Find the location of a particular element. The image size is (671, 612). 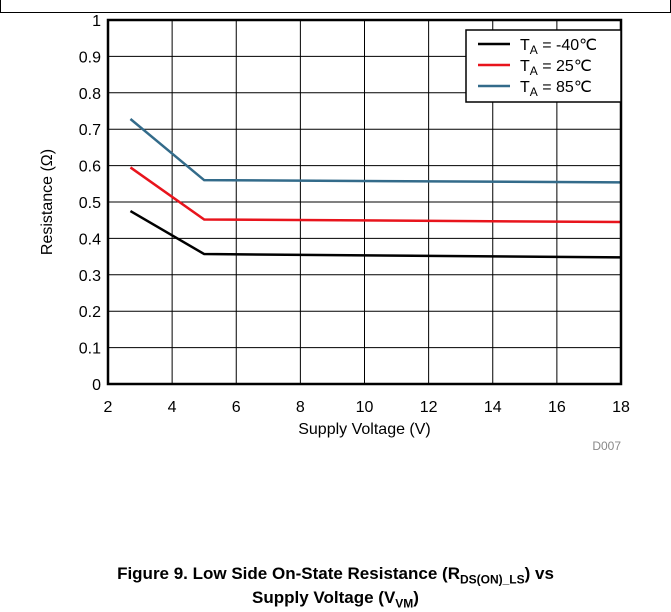

figure-code: D007 is located at coordinates (606, 446).